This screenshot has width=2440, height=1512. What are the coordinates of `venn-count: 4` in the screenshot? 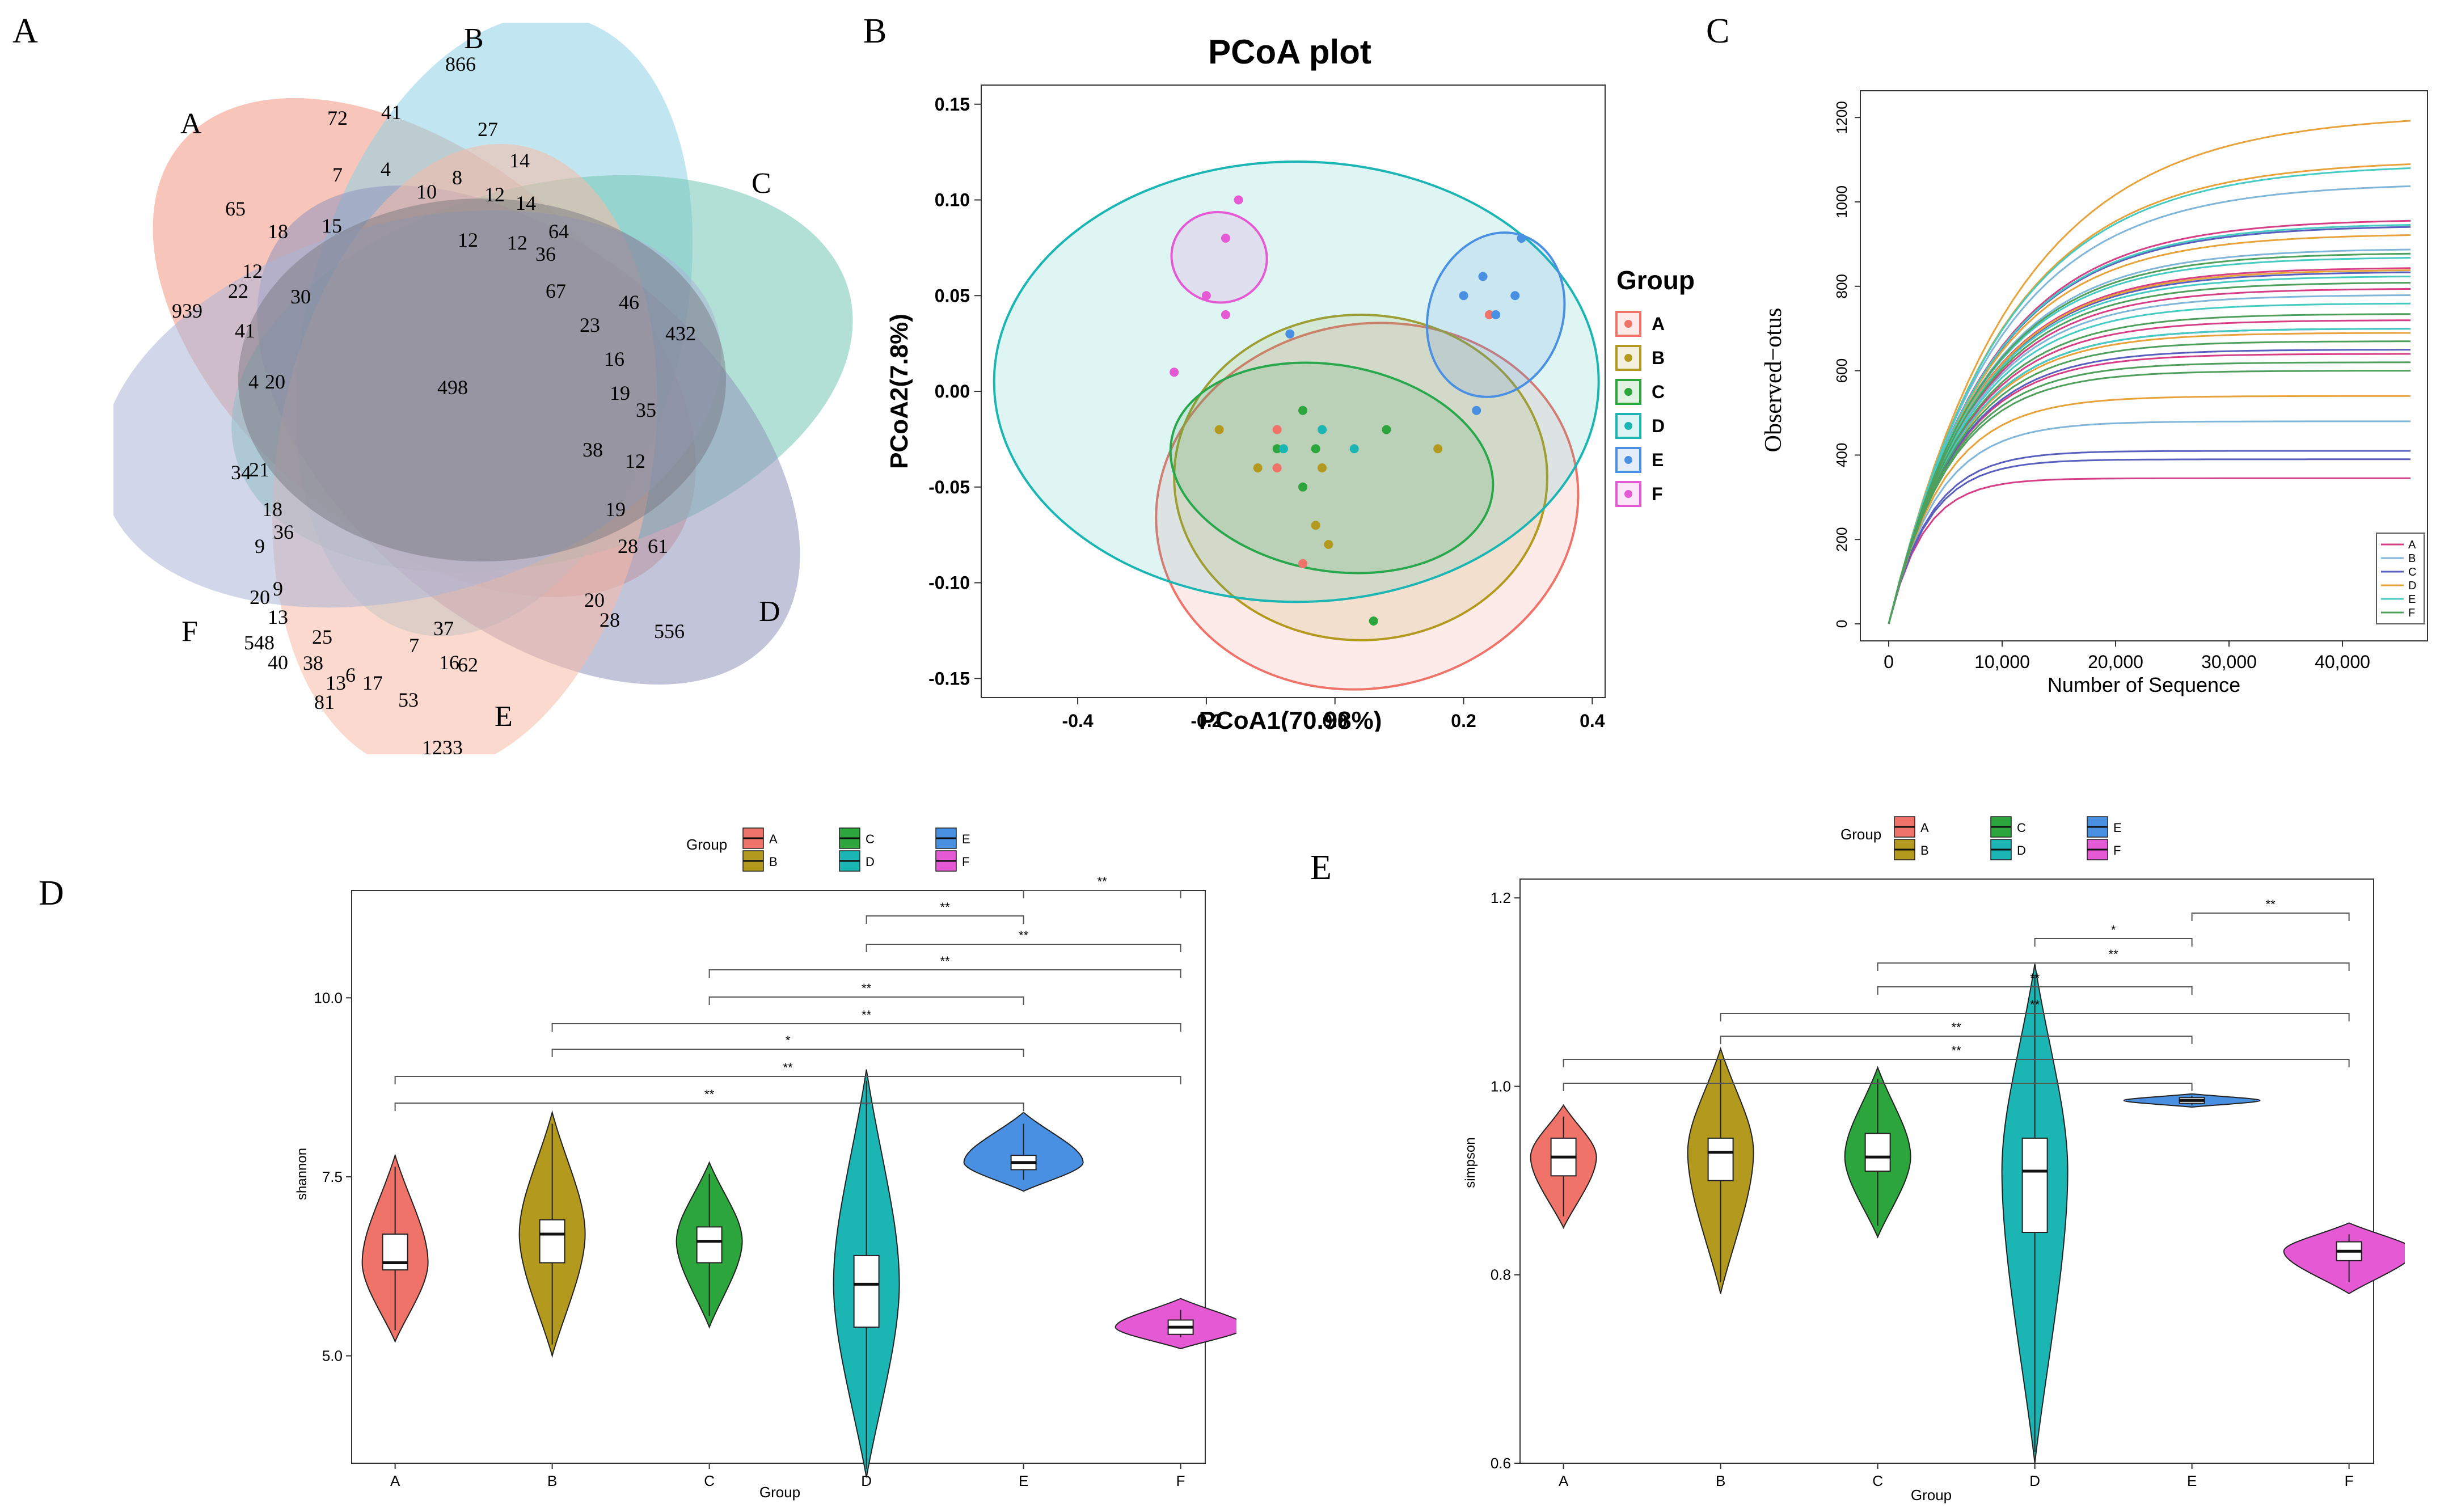 It's located at (253, 381).